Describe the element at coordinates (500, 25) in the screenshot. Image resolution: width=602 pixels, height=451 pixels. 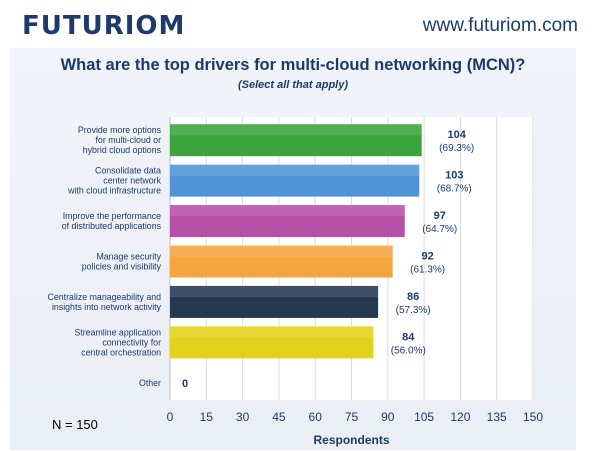
I see `website-url: www.futuriom.com` at that location.